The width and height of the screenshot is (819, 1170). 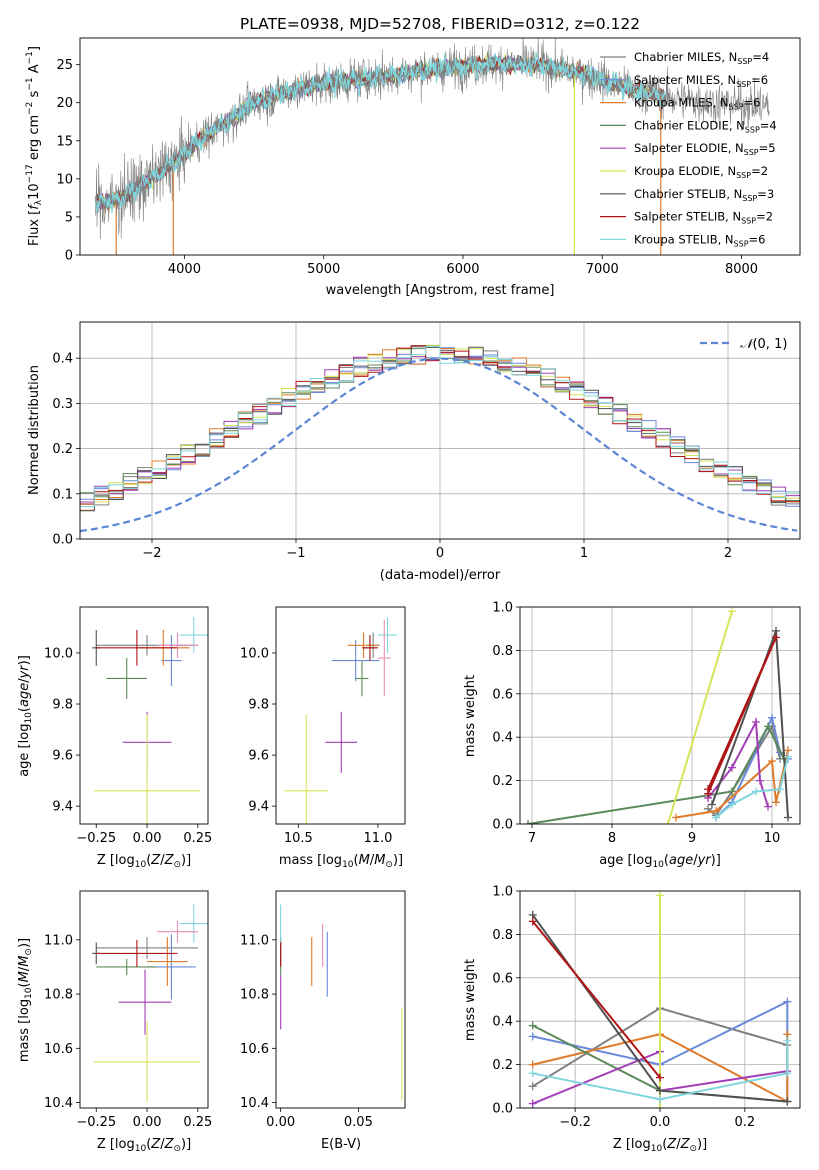 I want to click on age-vs-mass-panel: 10.5 11.0 9.4 9.6 9.8 10.0 mass [log10(M/M⊙)], so click(x=323, y=738).